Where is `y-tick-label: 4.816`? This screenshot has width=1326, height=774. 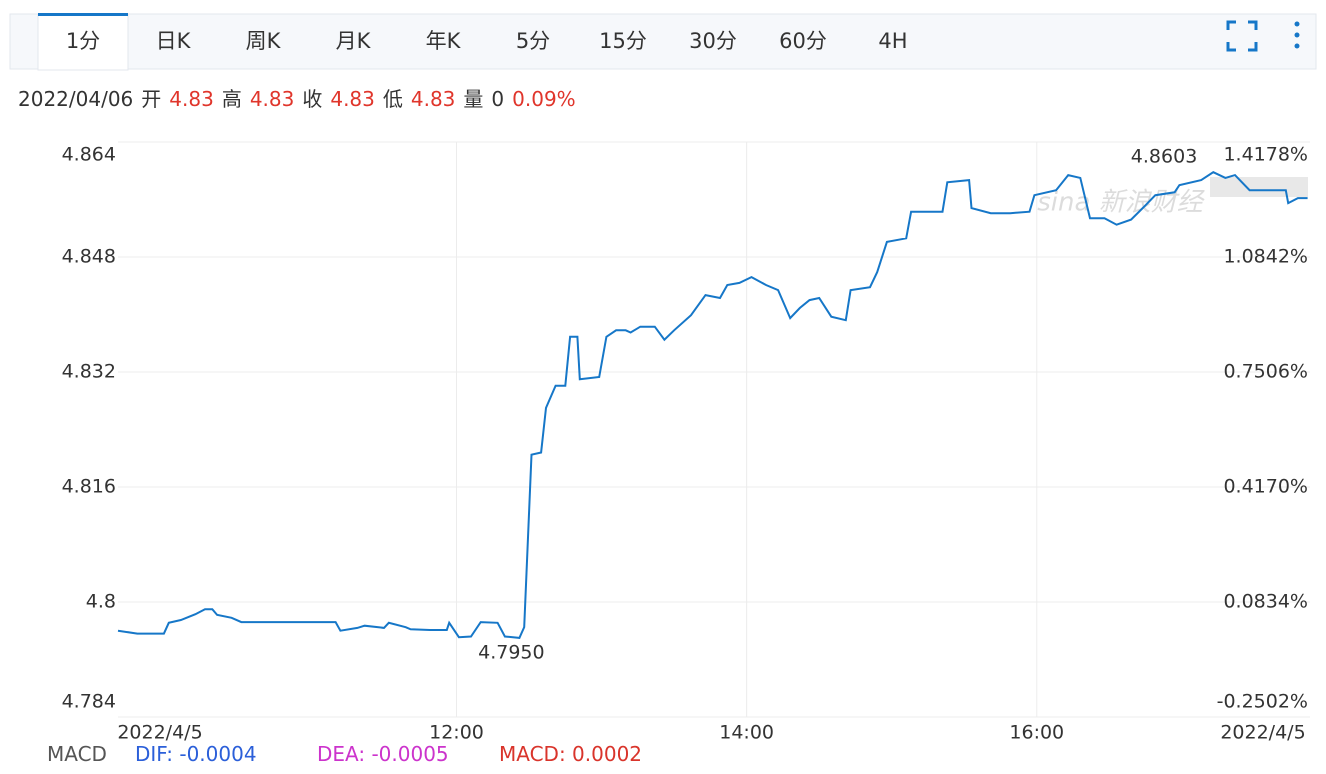
y-tick-label: 4.816 is located at coordinates (89, 487).